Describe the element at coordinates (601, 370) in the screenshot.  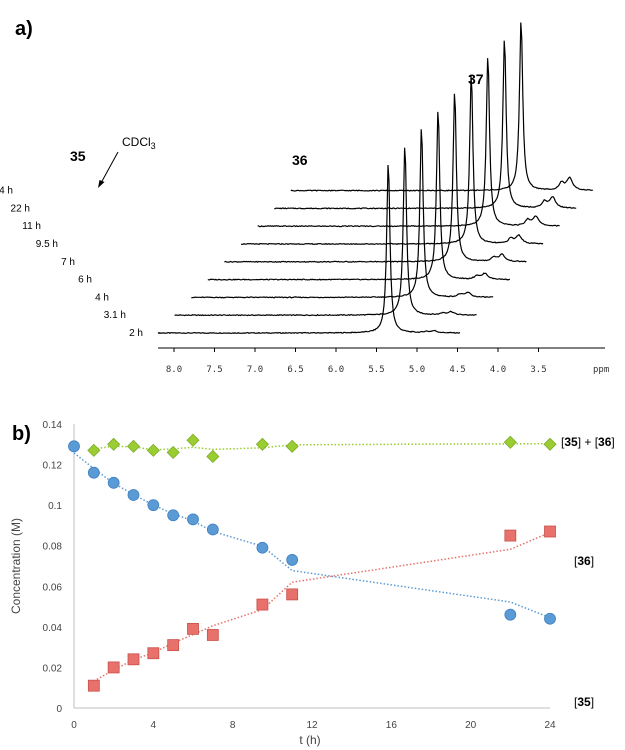
I see `ppm-unit-label: ppm` at that location.